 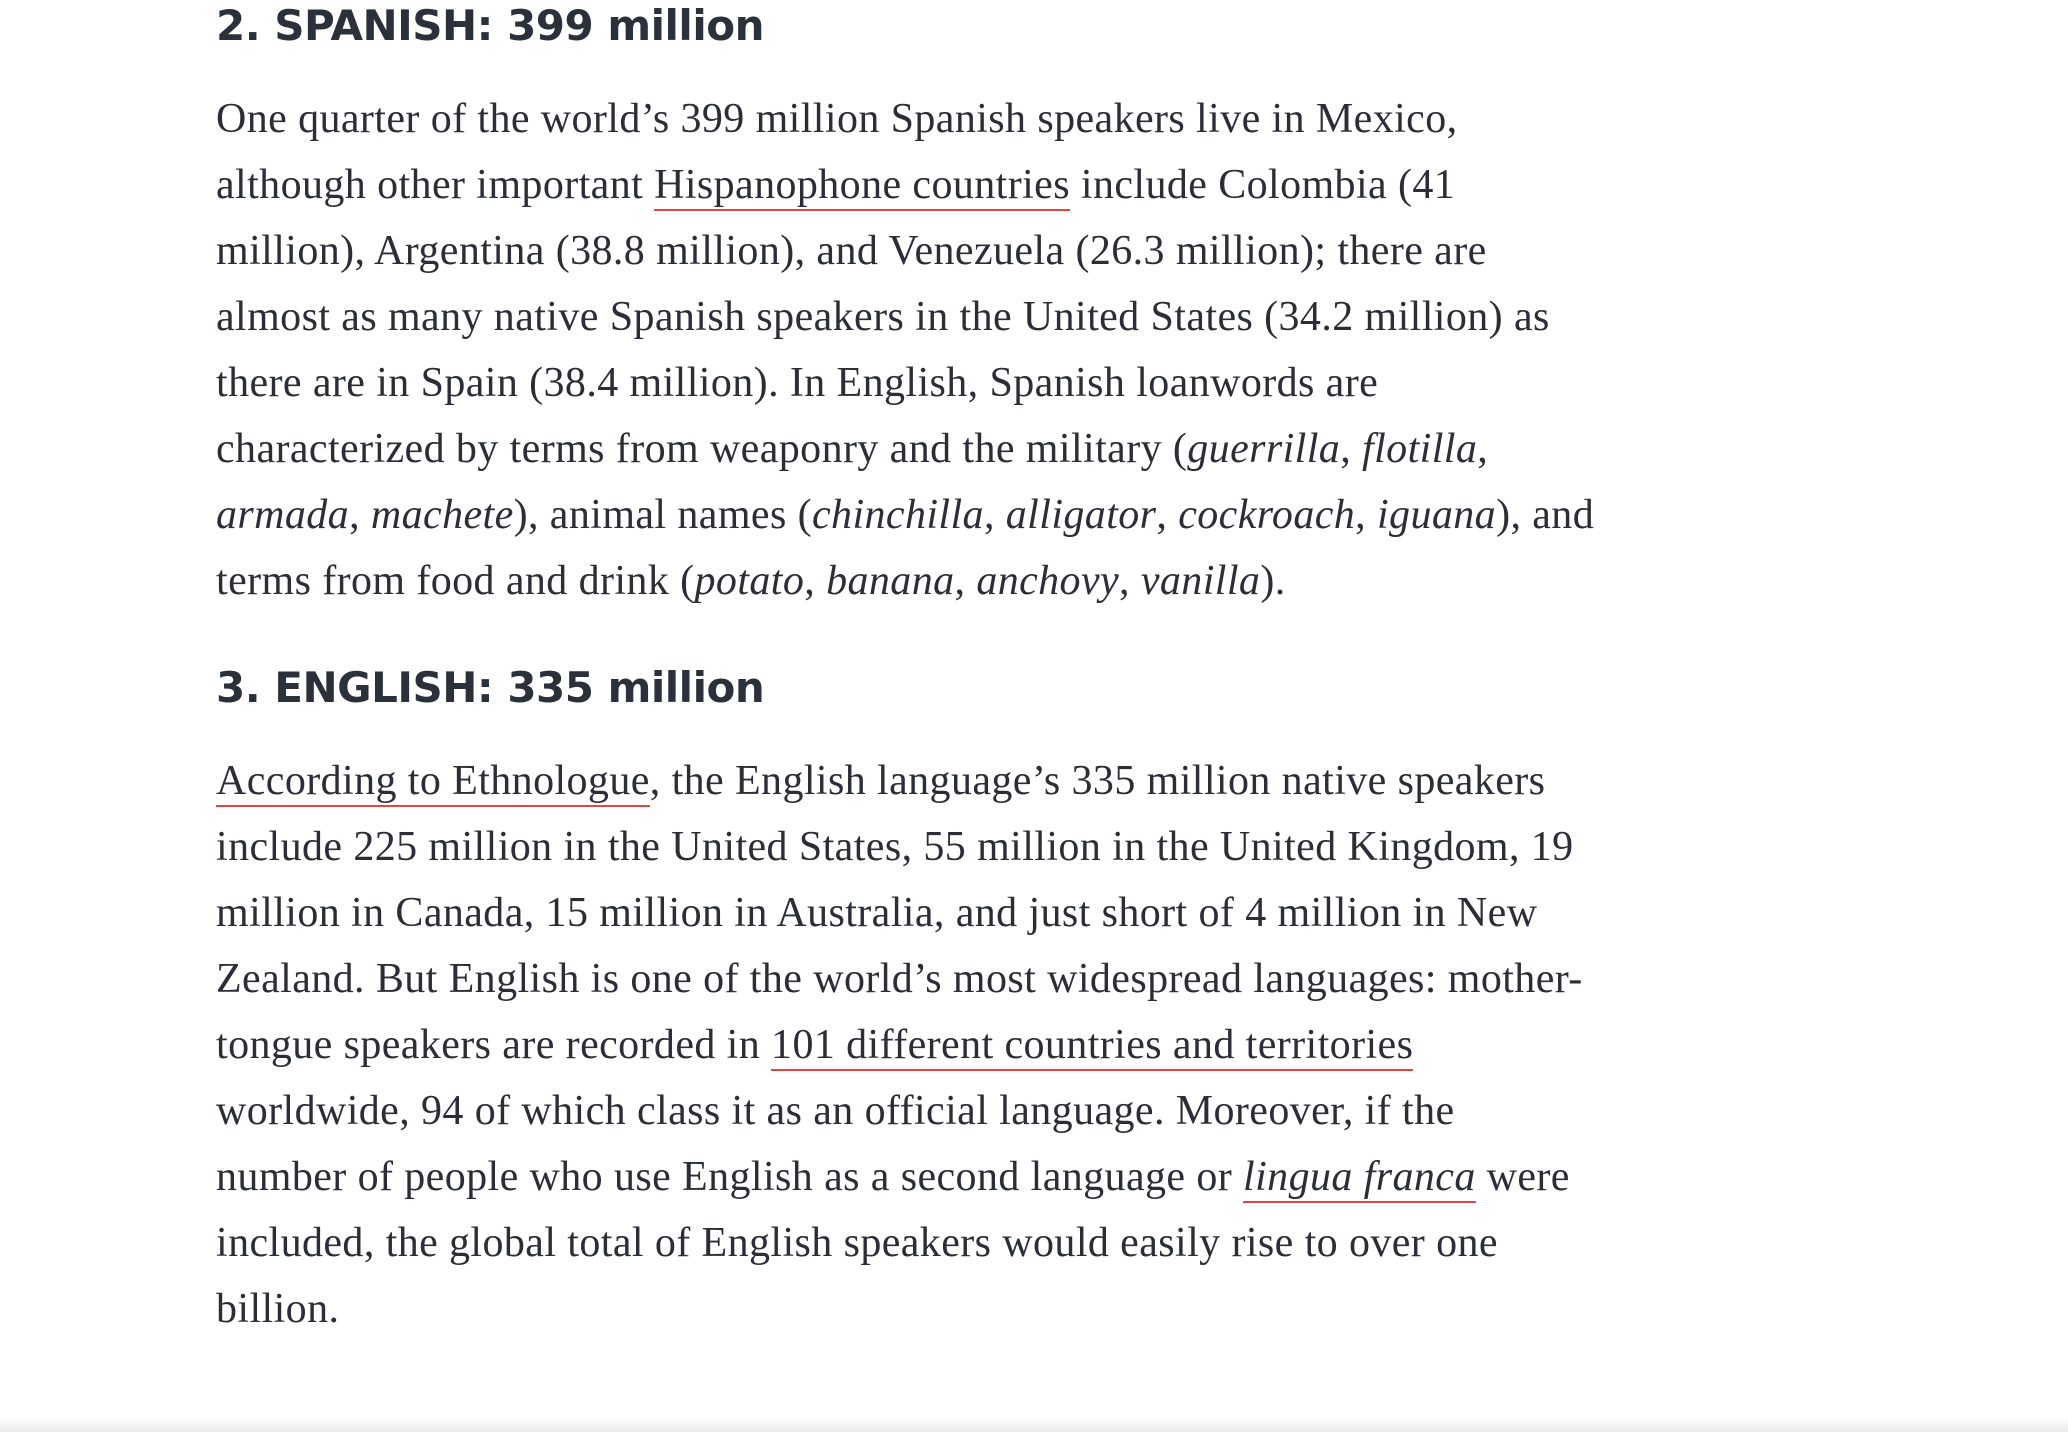 I want to click on link-according-to-ethnologue: According to Ethnologue, so click(x=433, y=782).